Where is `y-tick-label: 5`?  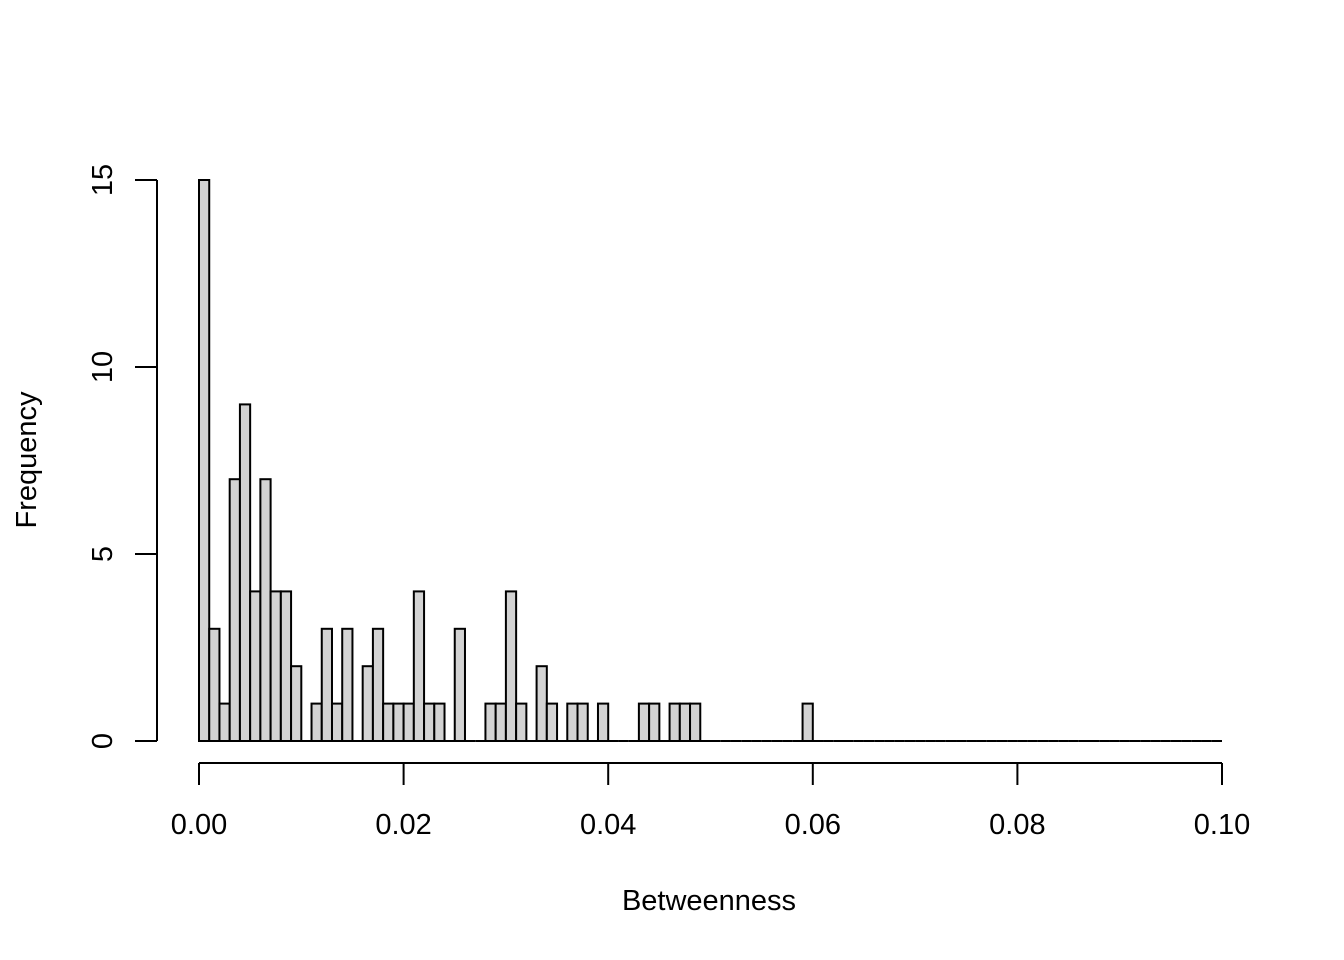 y-tick-label: 5 is located at coordinates (103, 554).